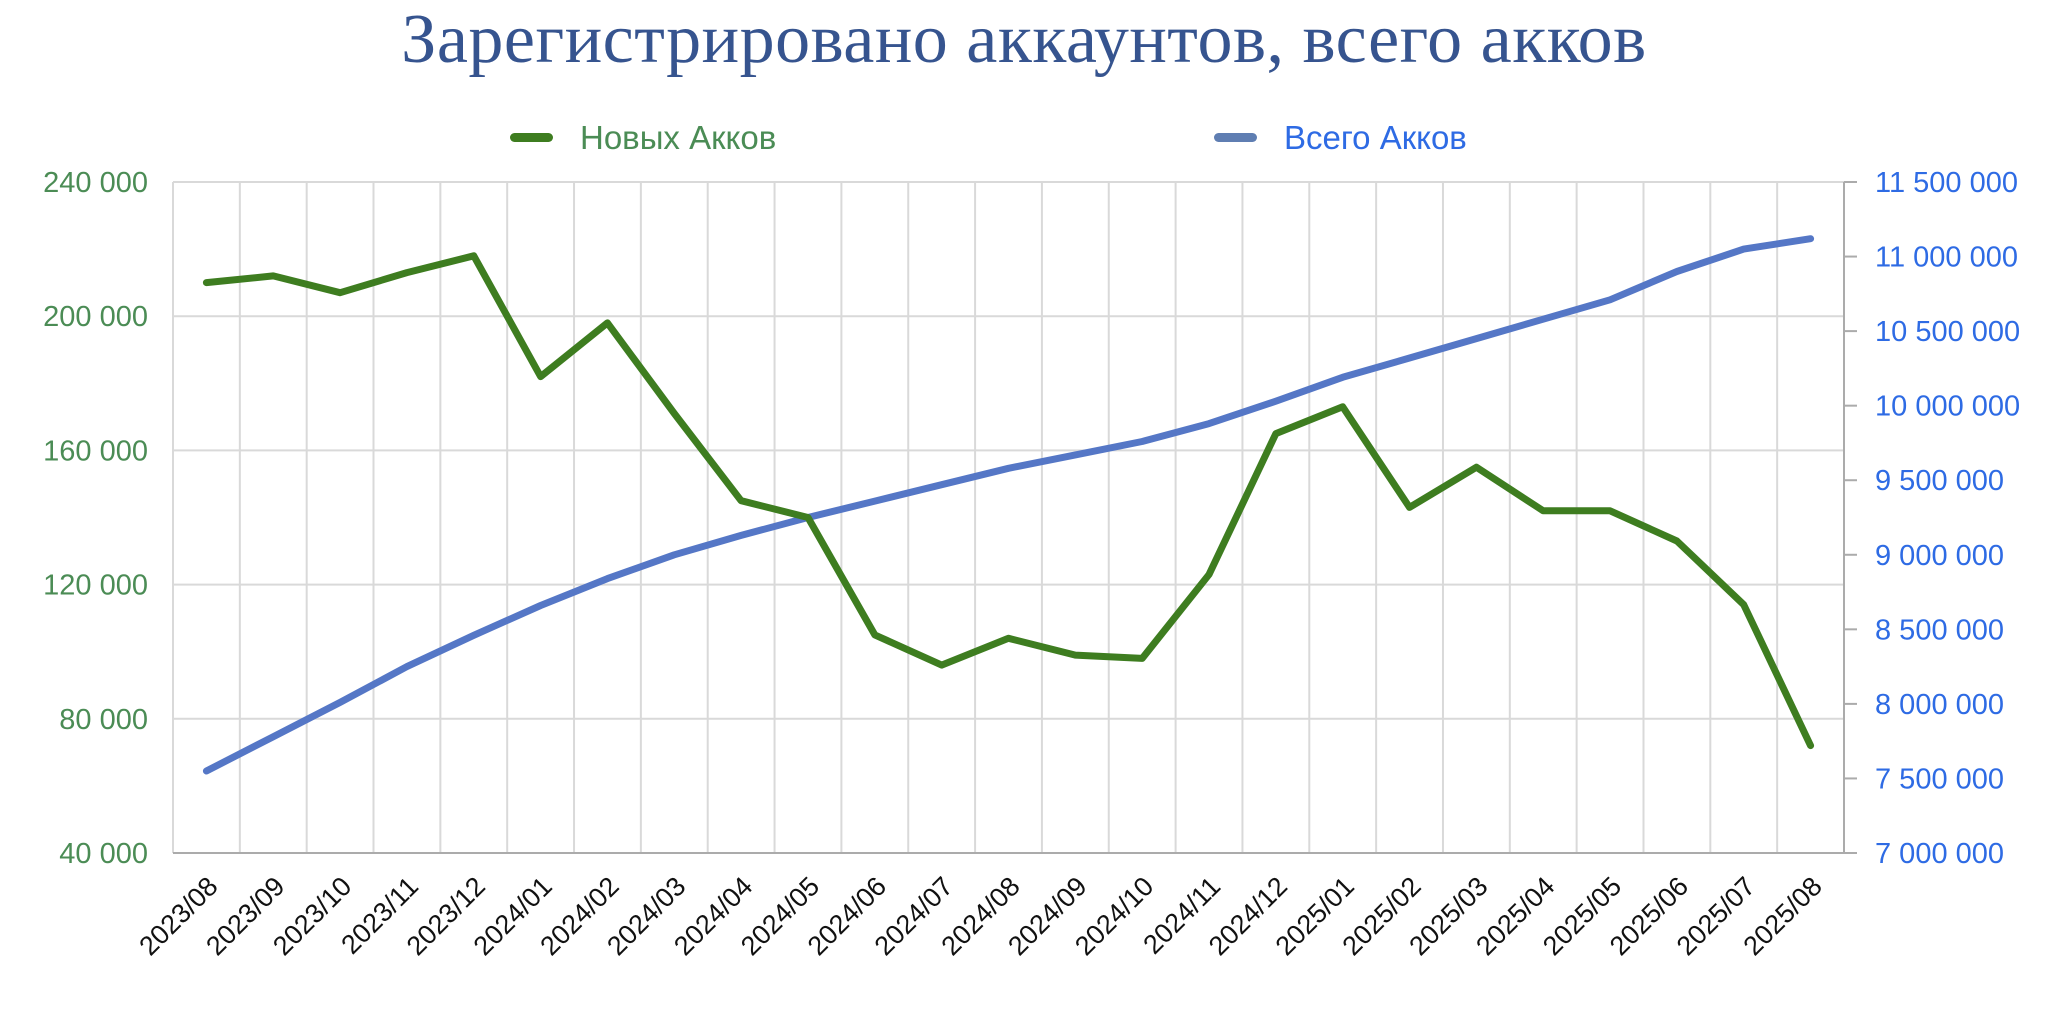  Describe the element at coordinates (1939, 779) in the screenshot. I see `right-axis-tick-label: 7 500 000` at that location.